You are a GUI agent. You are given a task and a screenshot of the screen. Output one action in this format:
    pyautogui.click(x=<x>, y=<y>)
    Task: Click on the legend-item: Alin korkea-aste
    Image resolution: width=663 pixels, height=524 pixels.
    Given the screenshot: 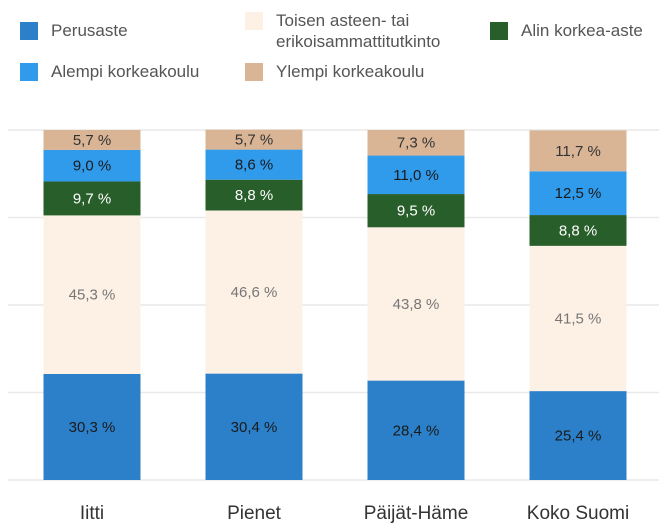 What is the action you would take?
    pyautogui.click(x=566, y=30)
    